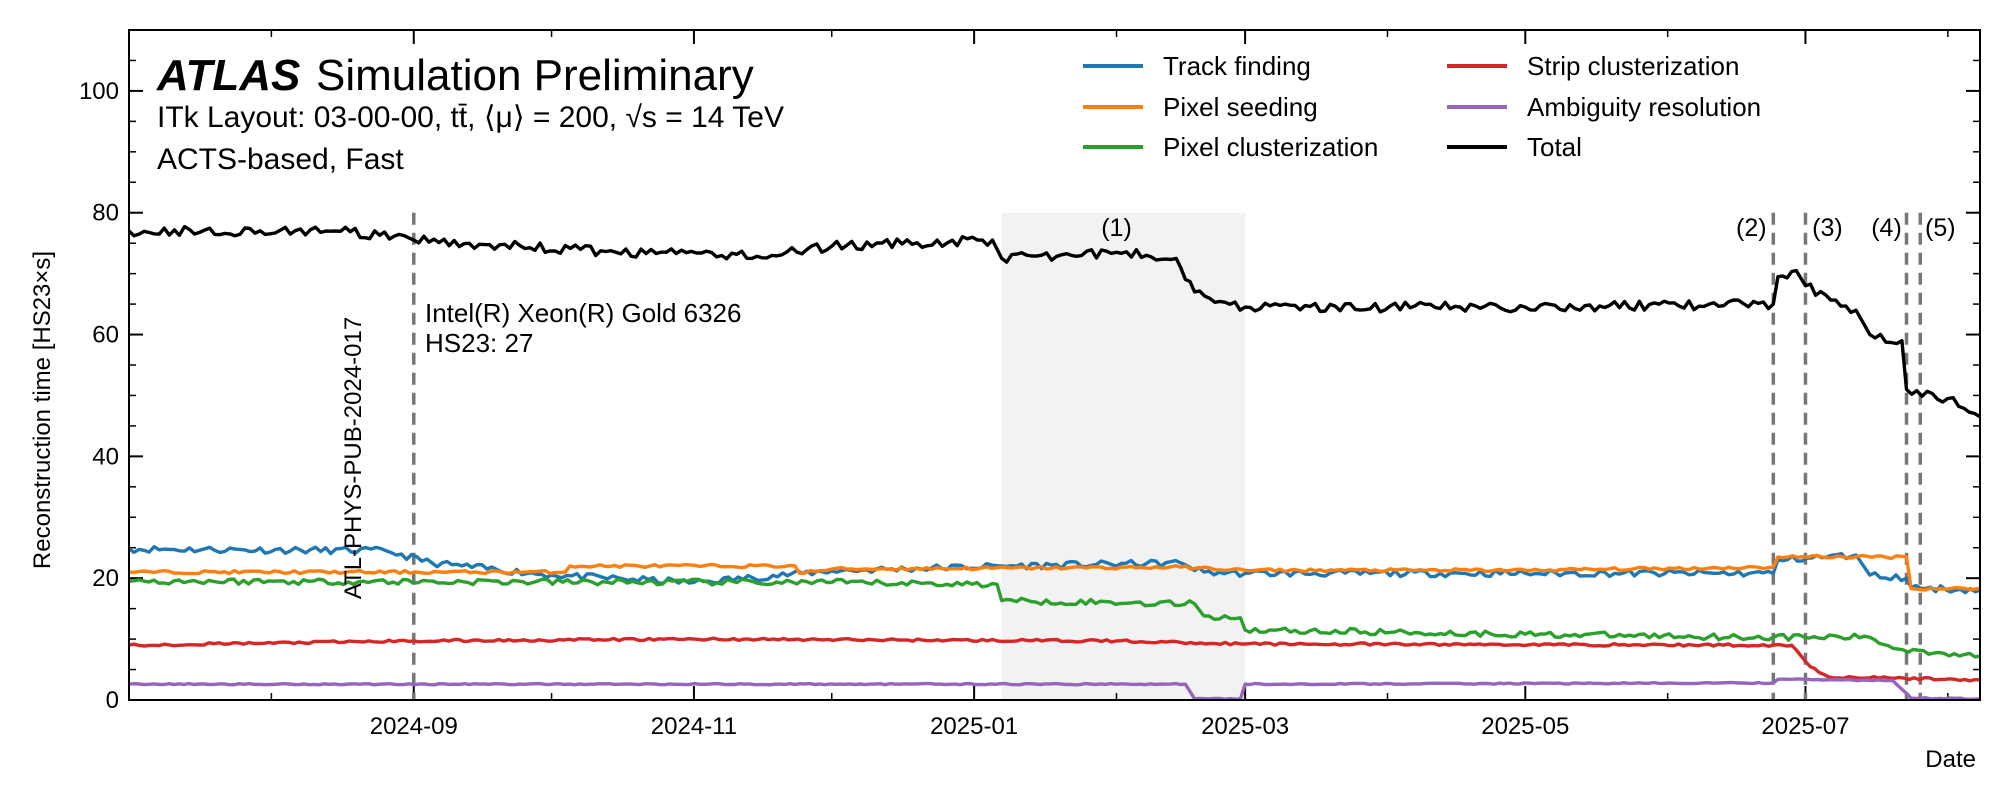 The width and height of the screenshot is (2000, 800). What do you see at coordinates (1245, 726) in the screenshot?
I see `x-tick-label: 2025-03` at bounding box center [1245, 726].